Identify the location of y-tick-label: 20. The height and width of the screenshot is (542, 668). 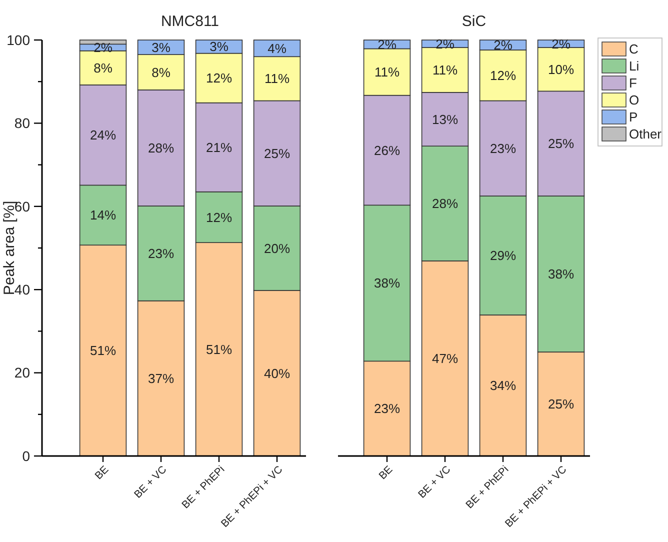
(22, 372).